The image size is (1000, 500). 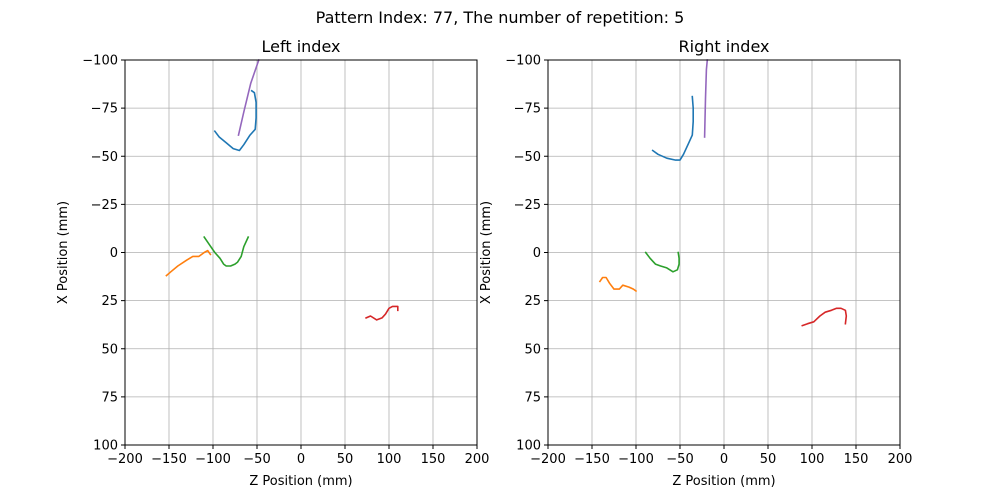 I want to click on right-index-x-axis-label: Z Position (mm), so click(x=723, y=481).